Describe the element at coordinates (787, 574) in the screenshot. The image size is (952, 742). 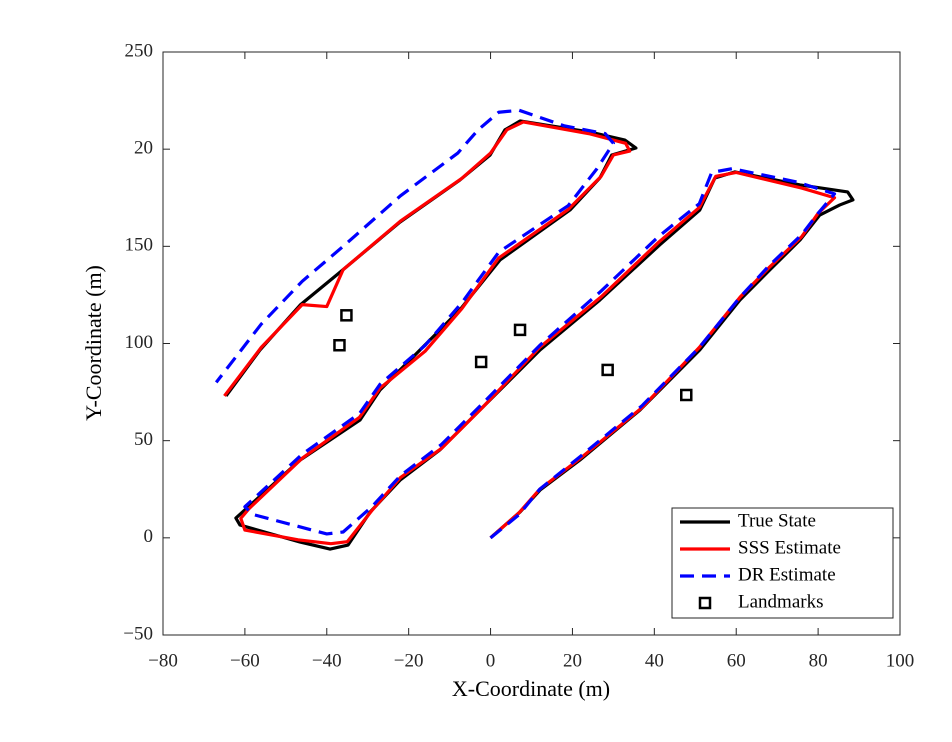
I see `legend-label: DR Estimate` at that location.